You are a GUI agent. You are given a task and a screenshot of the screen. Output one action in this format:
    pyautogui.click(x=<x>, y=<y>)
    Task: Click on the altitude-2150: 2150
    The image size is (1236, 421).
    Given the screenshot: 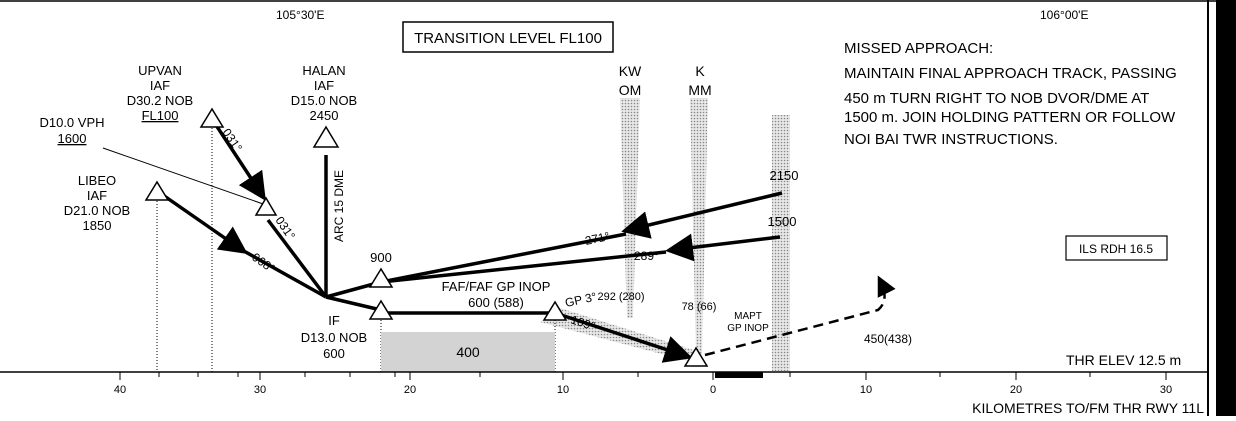 What is the action you would take?
    pyautogui.click(x=784, y=175)
    